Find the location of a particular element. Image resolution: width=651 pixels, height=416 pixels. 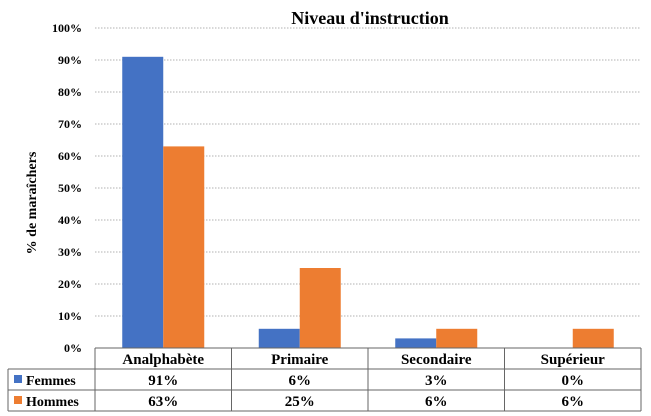

x-tick-label: Analphabète is located at coordinates (163, 360).